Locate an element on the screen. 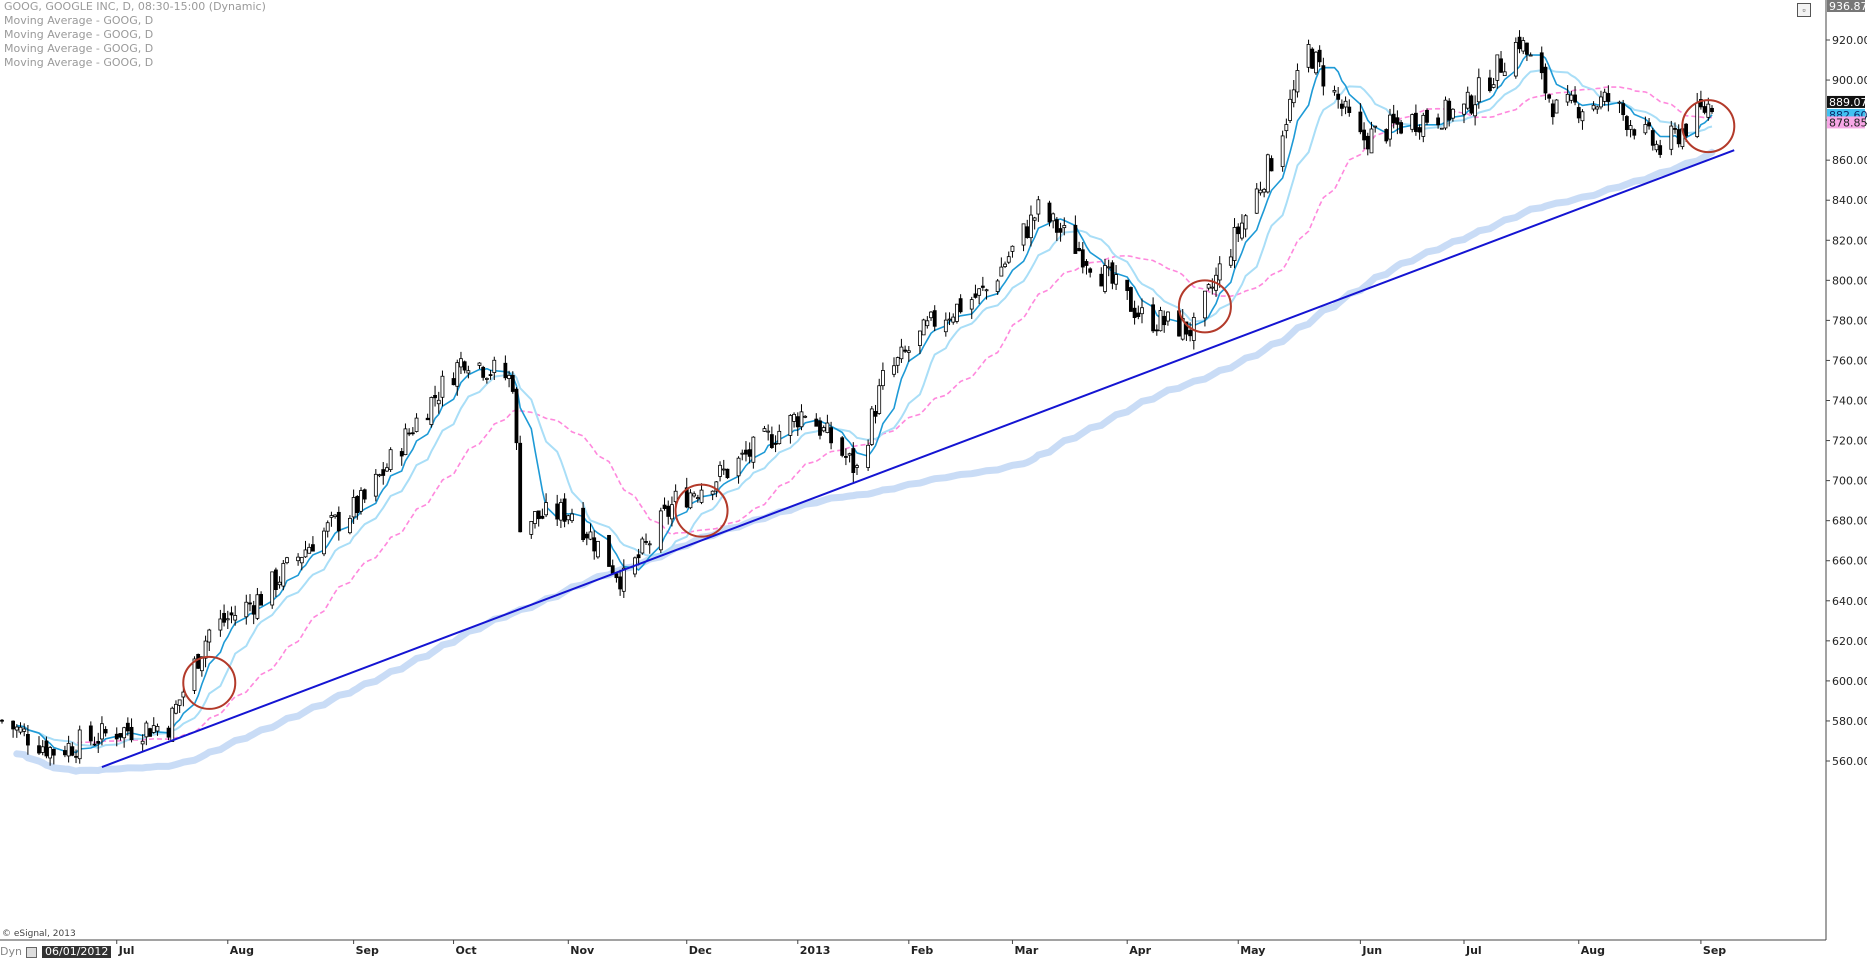  month-label: Mar is located at coordinates (1026, 950).